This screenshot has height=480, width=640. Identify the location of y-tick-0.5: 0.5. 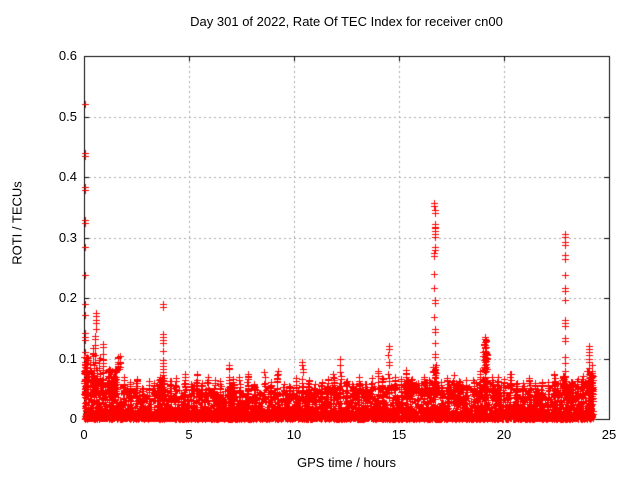
(67, 116).